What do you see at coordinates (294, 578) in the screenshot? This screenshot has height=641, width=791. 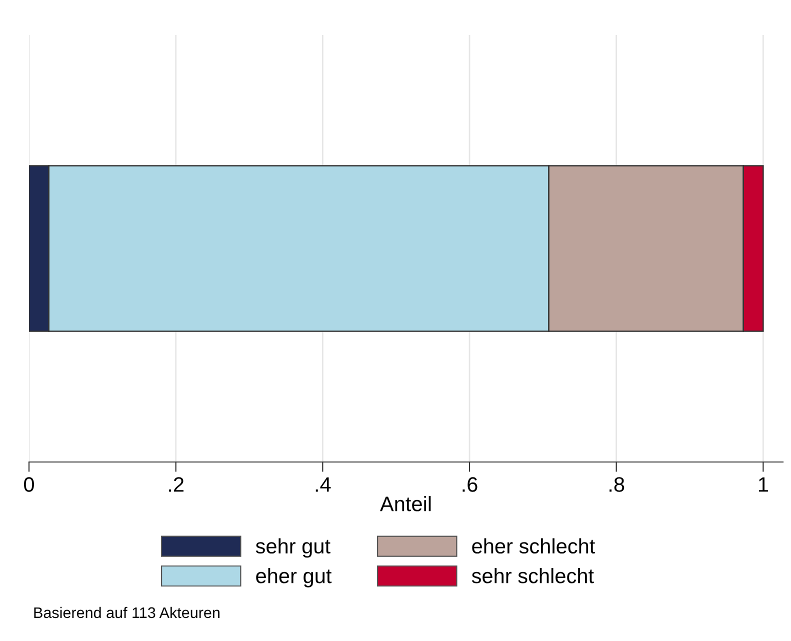 I see `legend-label: eher gut` at bounding box center [294, 578].